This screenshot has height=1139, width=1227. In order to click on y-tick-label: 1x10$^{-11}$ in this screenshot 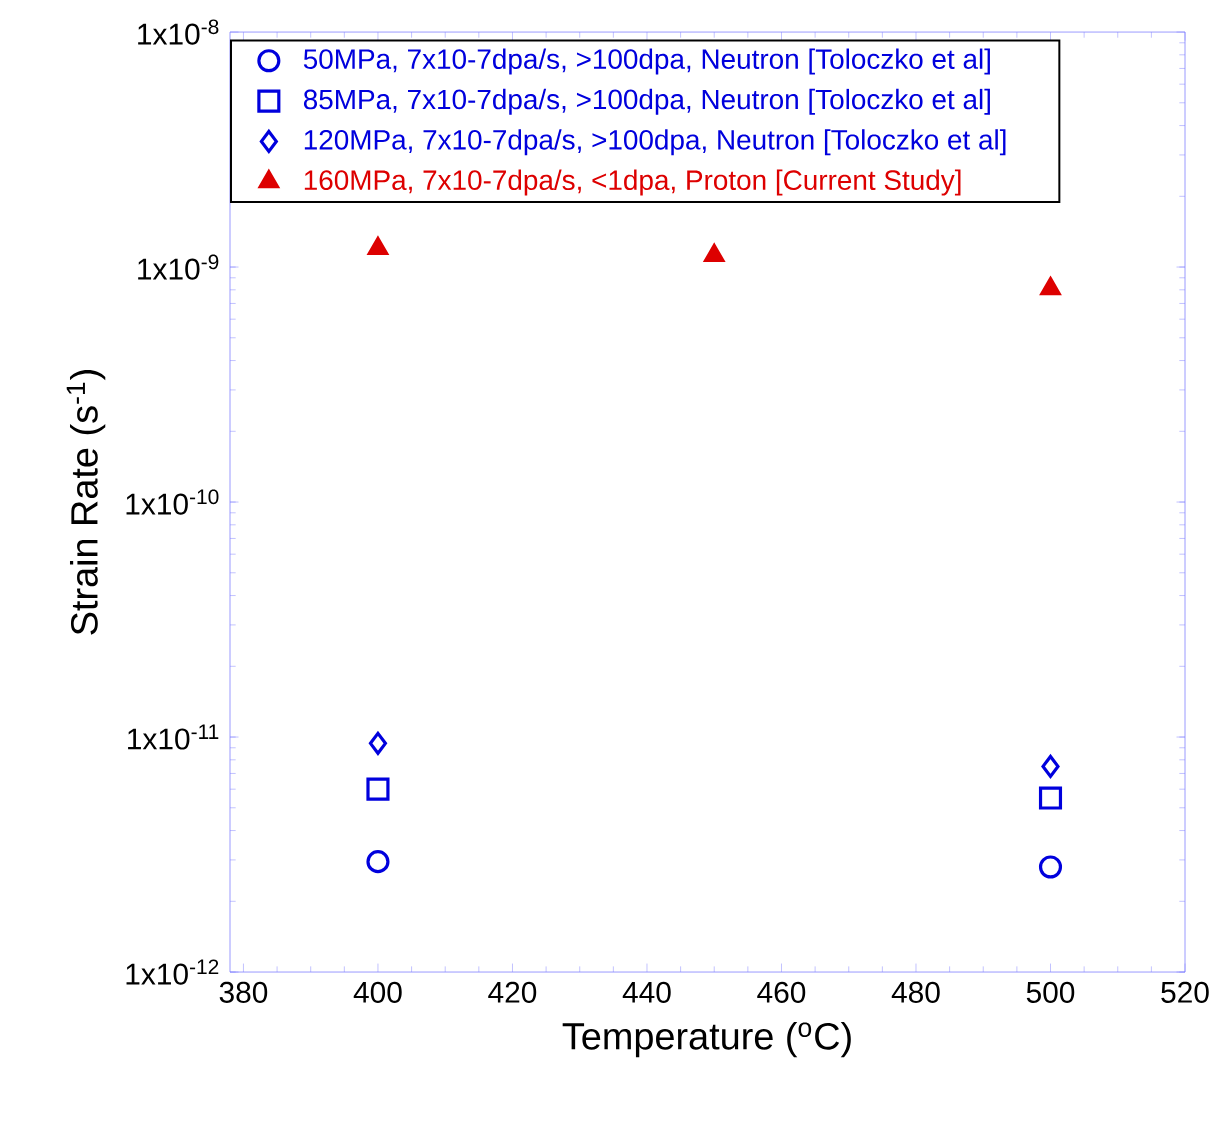, I will do `click(173, 737)`.